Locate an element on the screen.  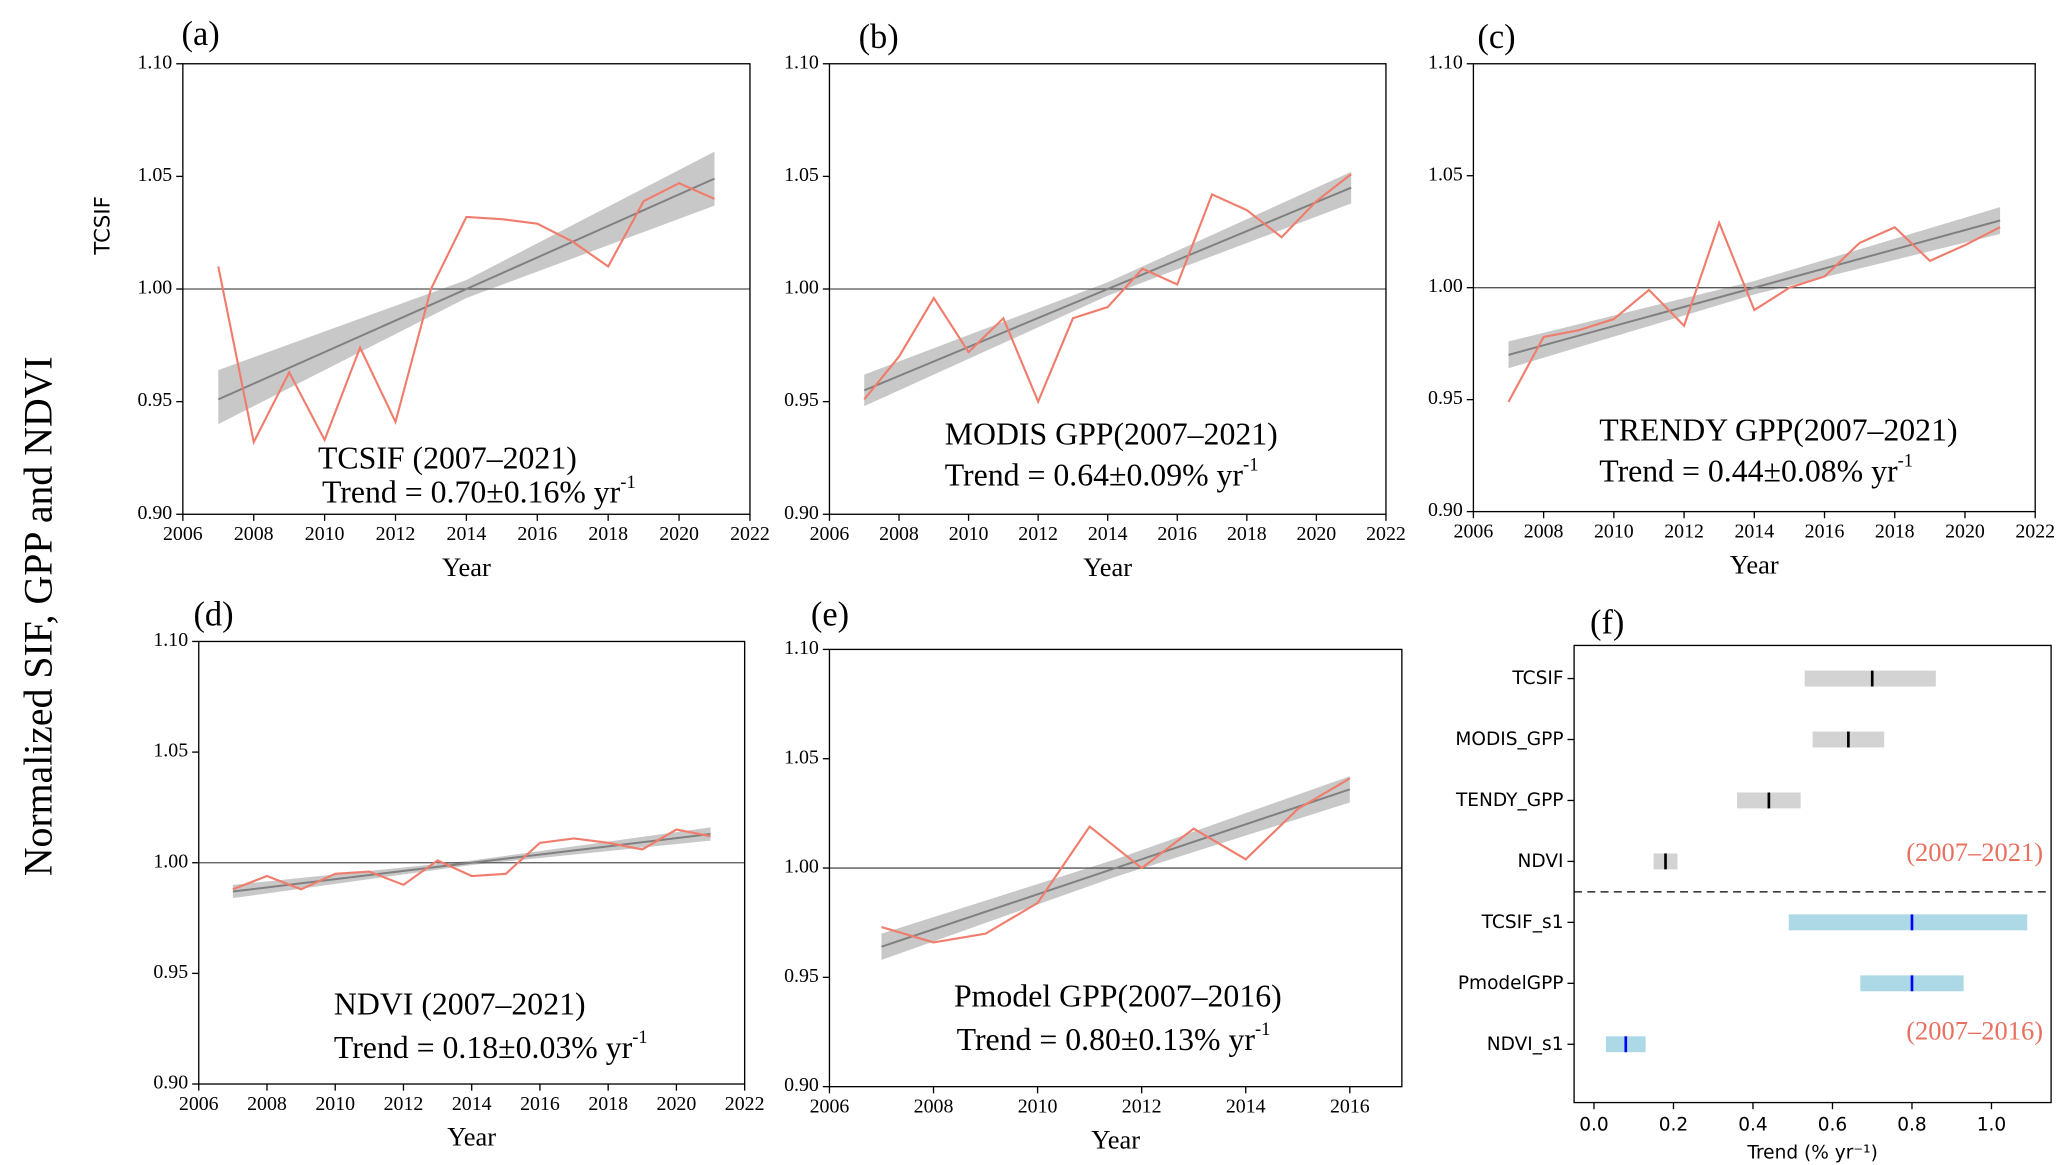
annotation: NDVI (2007–2021) is located at coordinates (460, 1003).